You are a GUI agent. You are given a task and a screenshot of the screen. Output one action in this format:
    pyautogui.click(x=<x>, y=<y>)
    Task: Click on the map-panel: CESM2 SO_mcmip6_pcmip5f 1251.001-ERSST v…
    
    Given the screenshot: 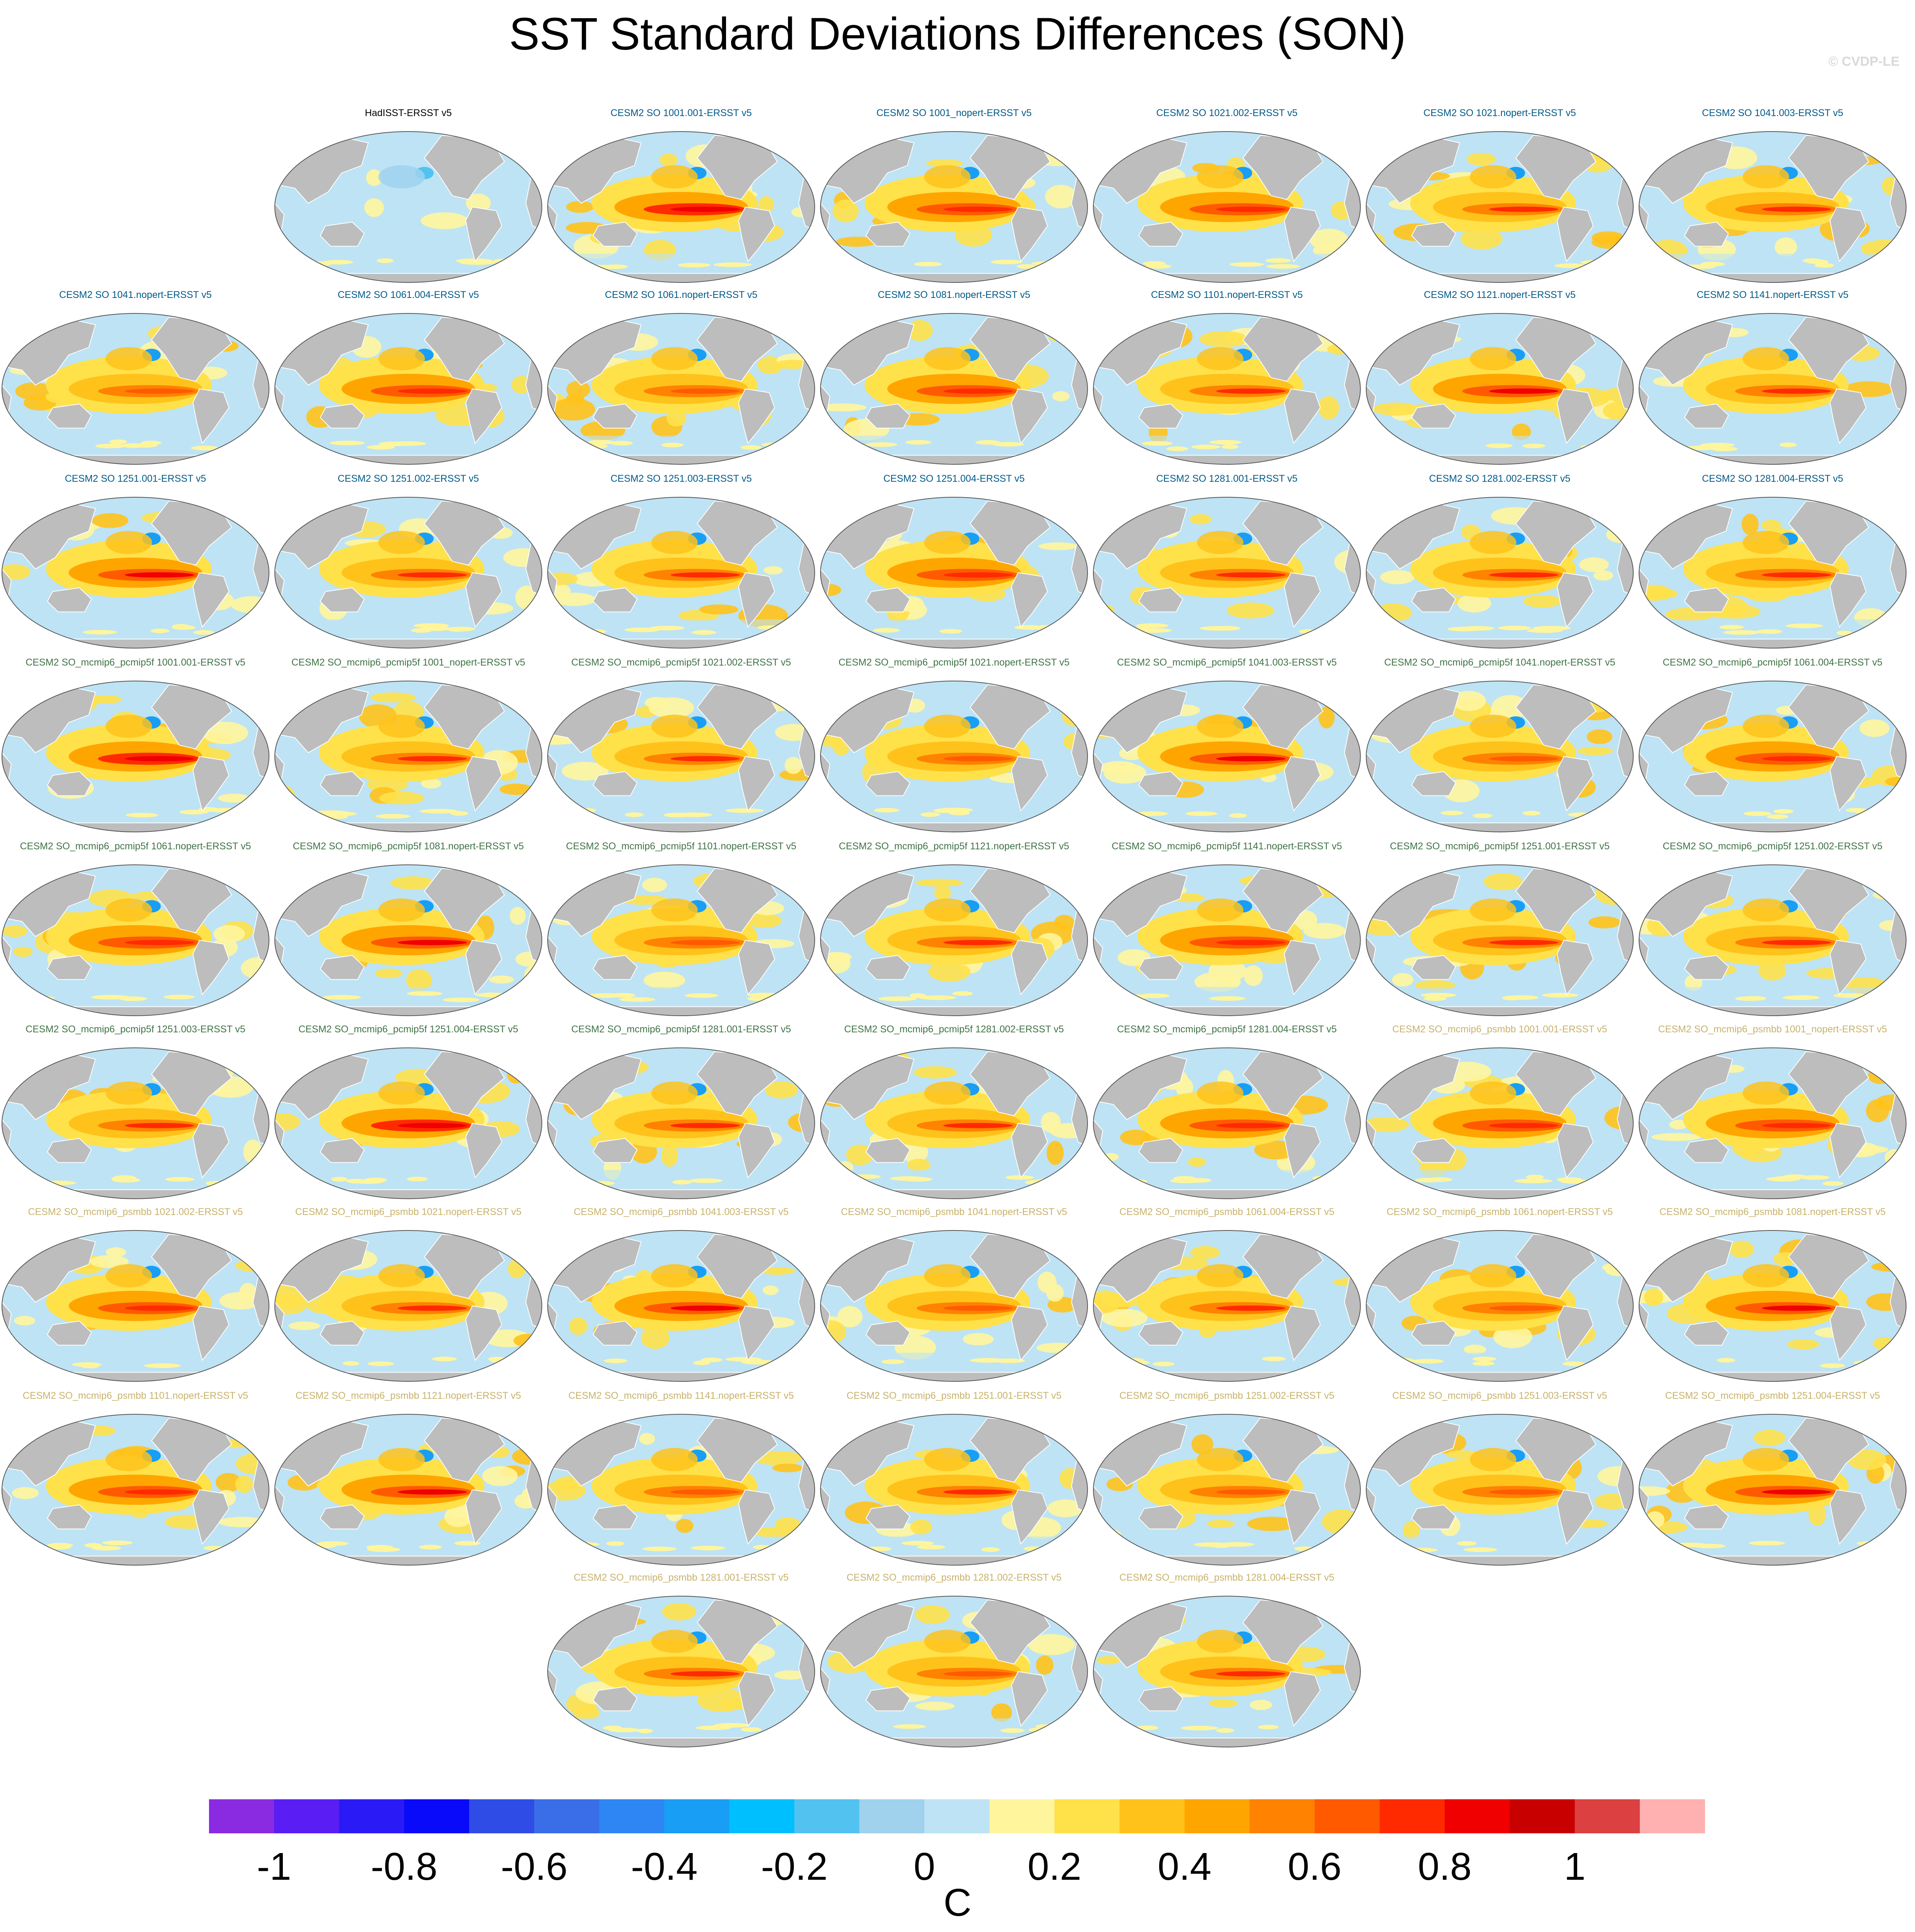 What is the action you would take?
    pyautogui.click(x=1500, y=928)
    